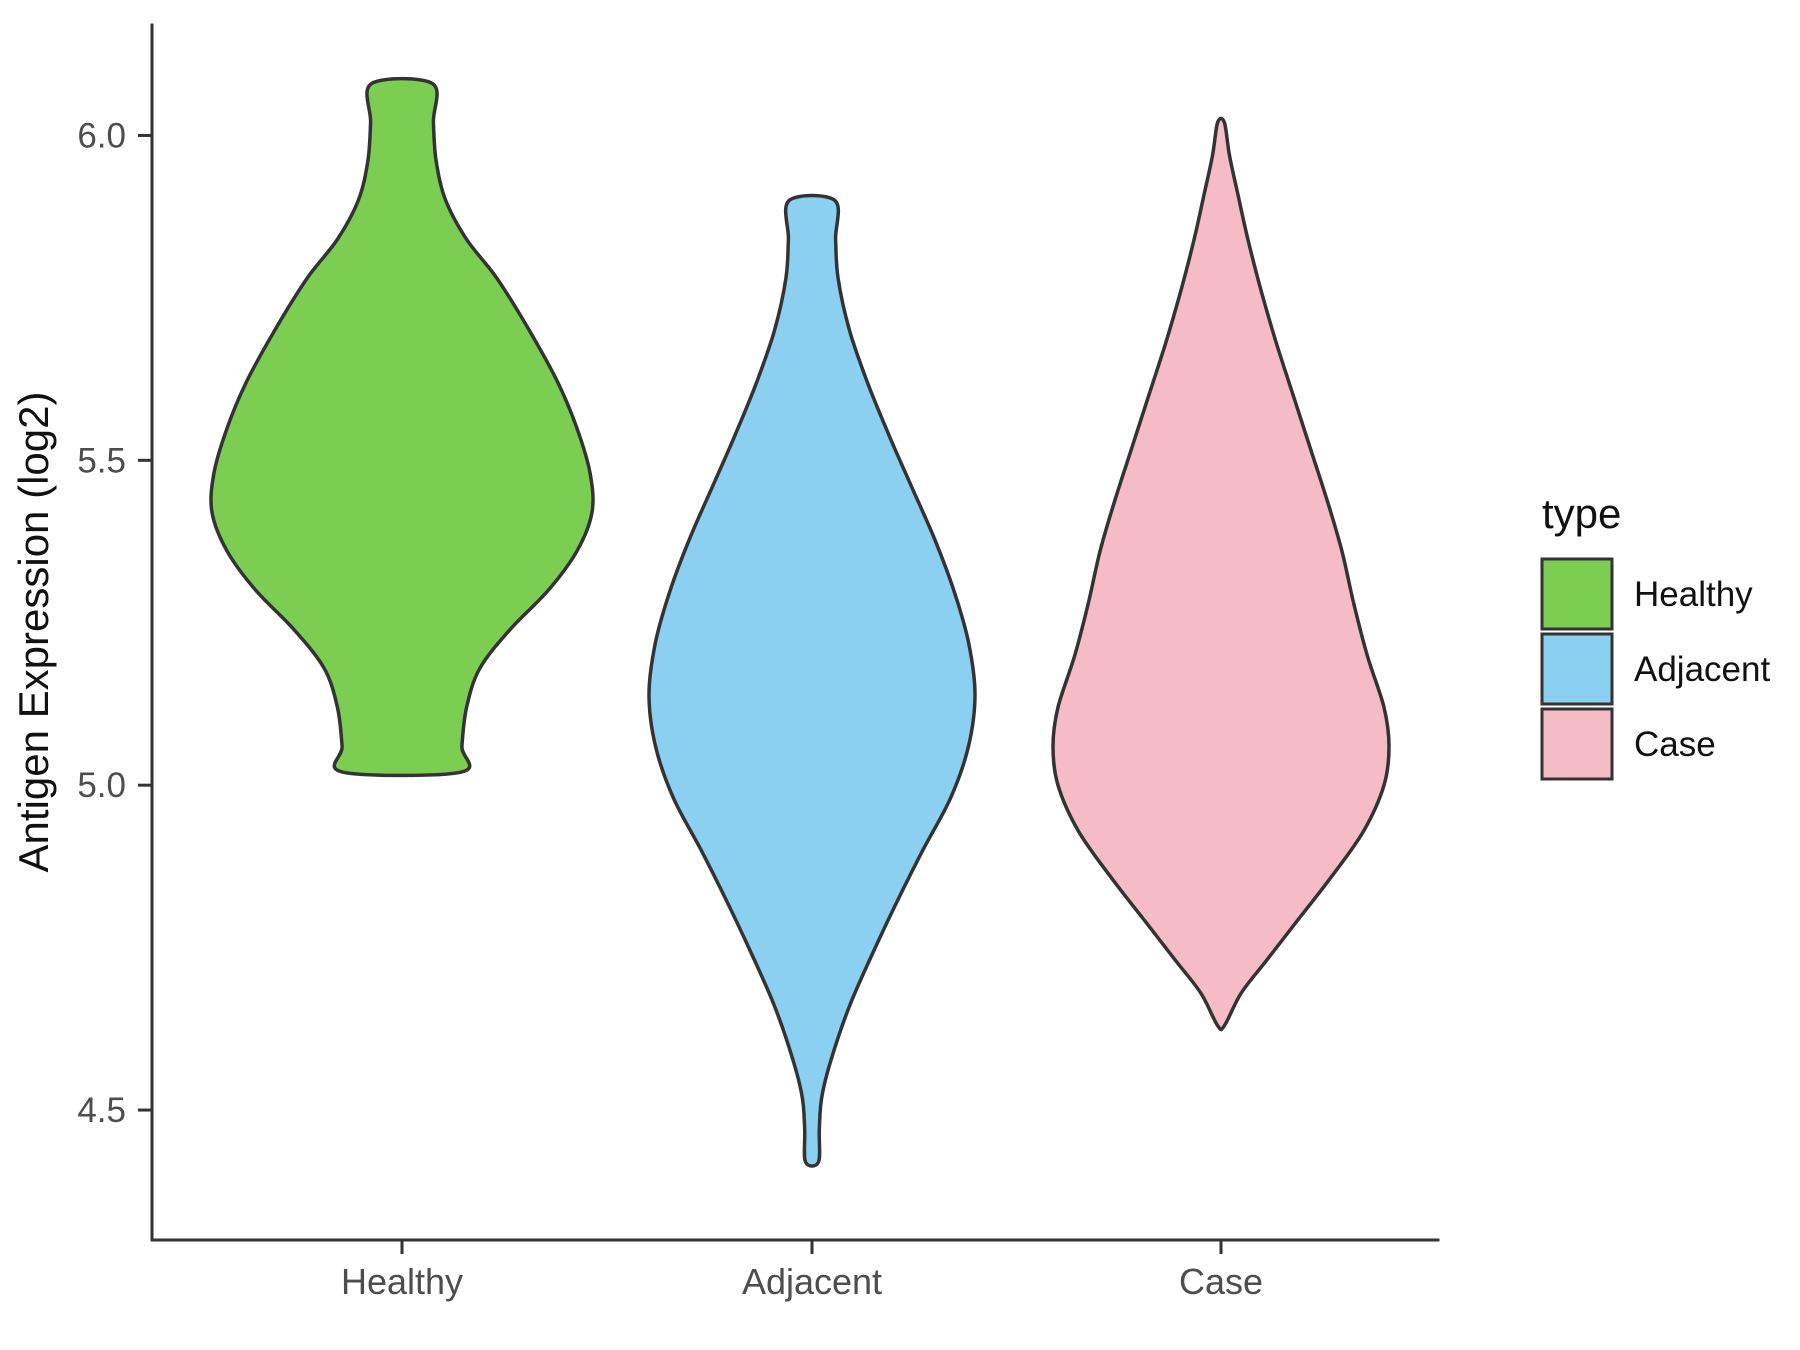  What do you see at coordinates (1693, 594) in the screenshot?
I see `legend-label-healthy: Healthy` at bounding box center [1693, 594].